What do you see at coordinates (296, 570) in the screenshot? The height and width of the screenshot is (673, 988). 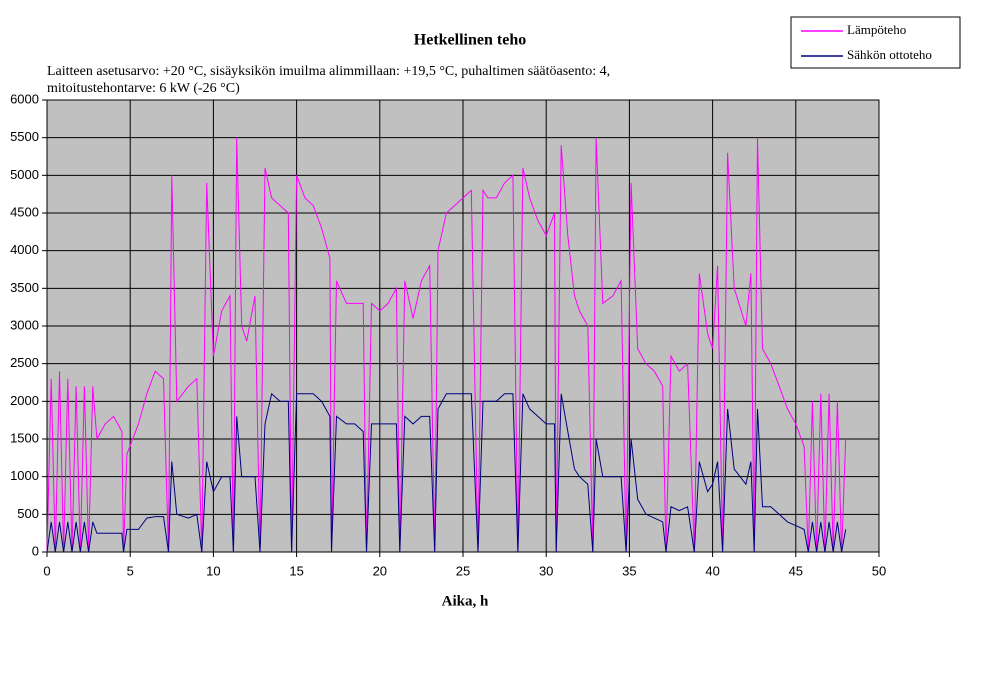 I see `x-tick-label: 15` at bounding box center [296, 570].